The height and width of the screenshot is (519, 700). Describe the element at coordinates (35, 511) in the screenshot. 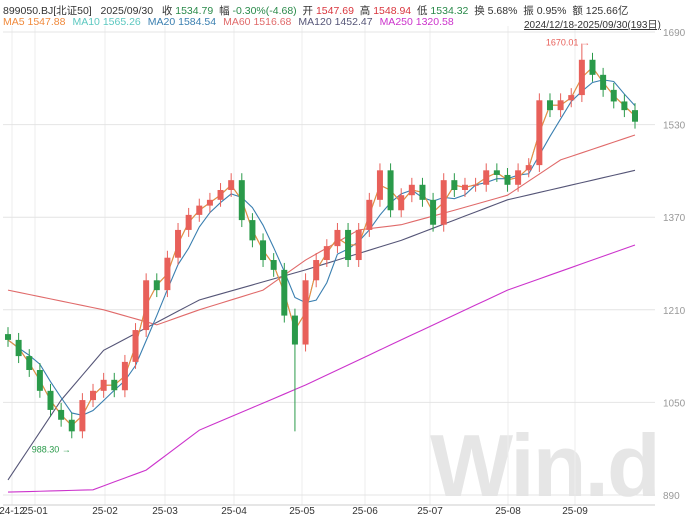

I see `x-tick-label: 25-01` at that location.